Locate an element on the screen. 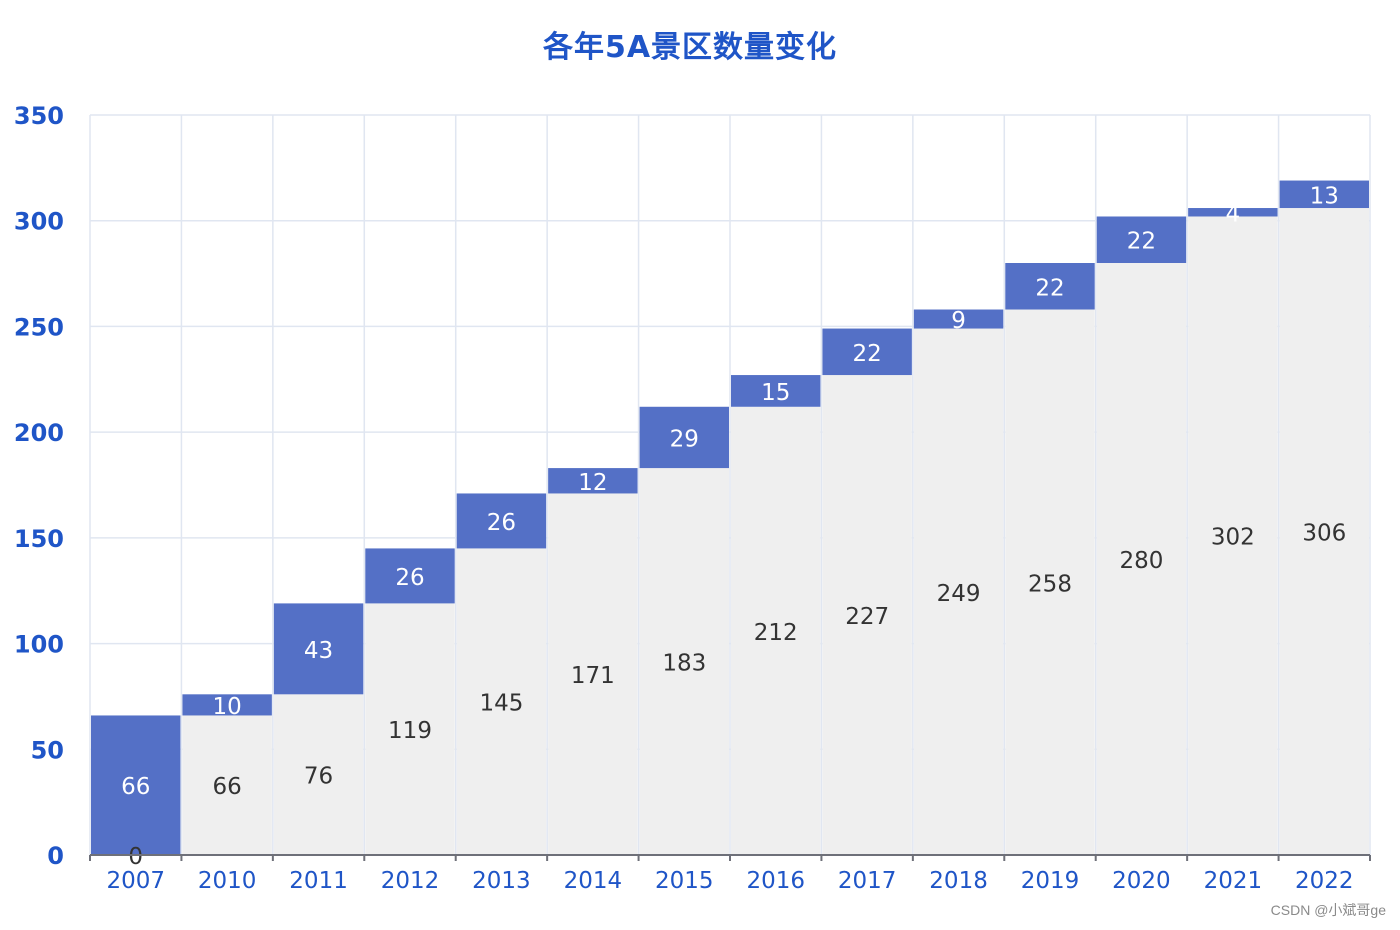 The image size is (1400, 930). x-tick-label: 2007 is located at coordinates (135, 881).